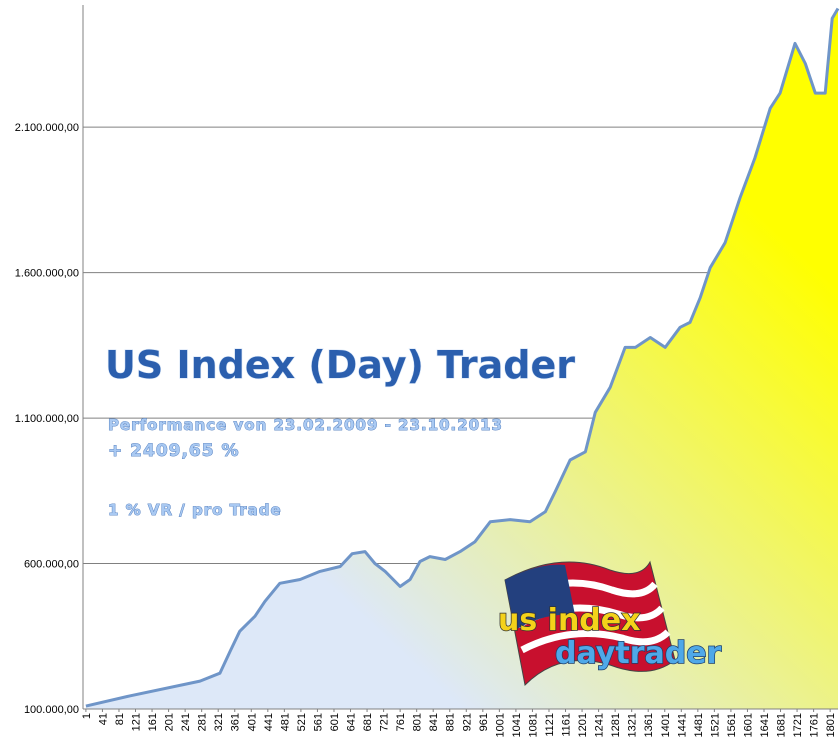 Image resolution: width=840 pixels, height=747 pixels. Describe the element at coordinates (616, 725) in the screenshot. I see `x-tick-label: 1281` at that location.